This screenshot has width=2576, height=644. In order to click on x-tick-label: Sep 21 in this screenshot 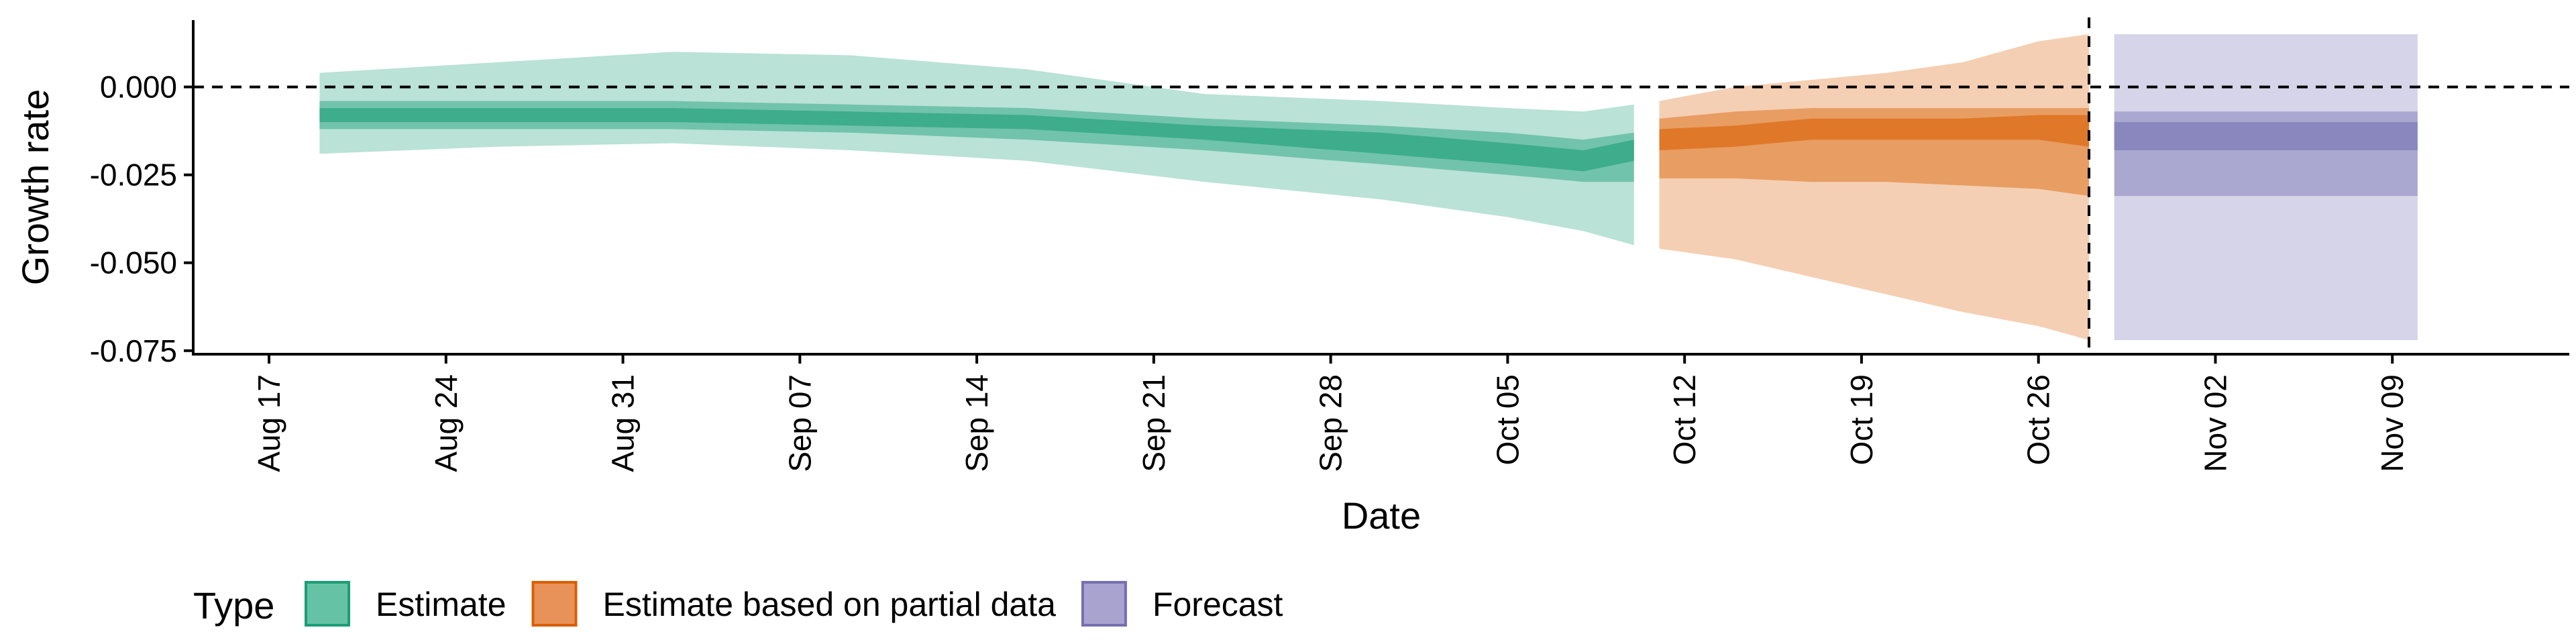, I will do `click(1153, 423)`.